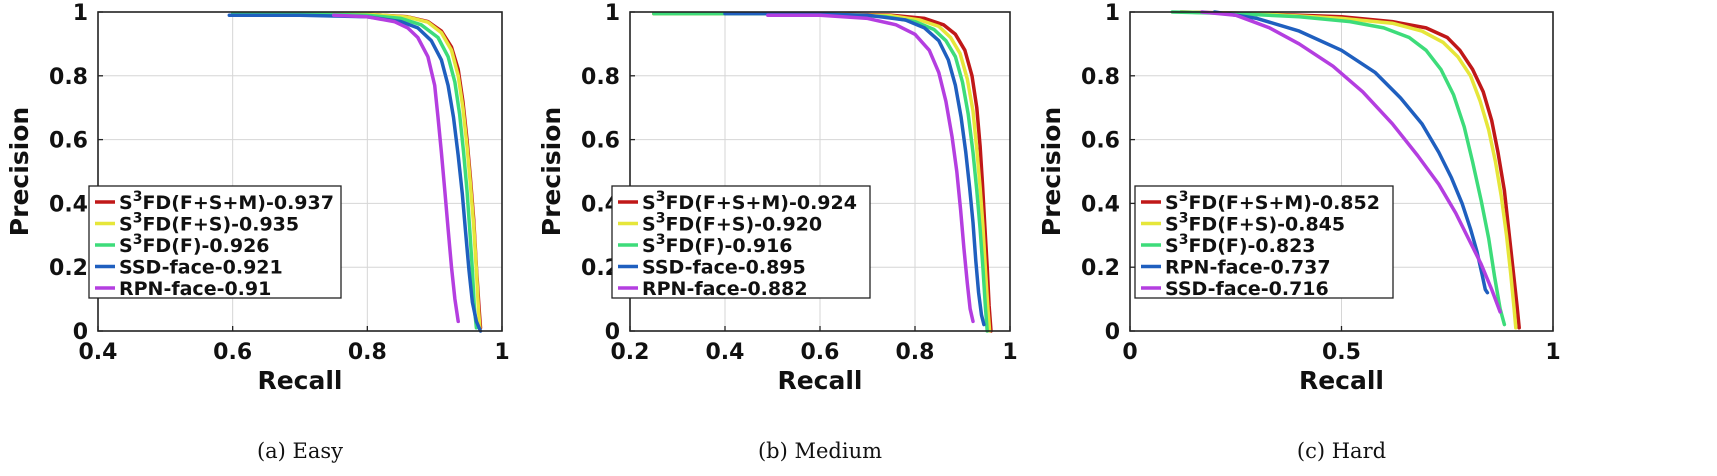 The width and height of the screenshot is (1717, 476). I want to click on legend-entry-text: RPN-face-0.91, so click(195, 289).